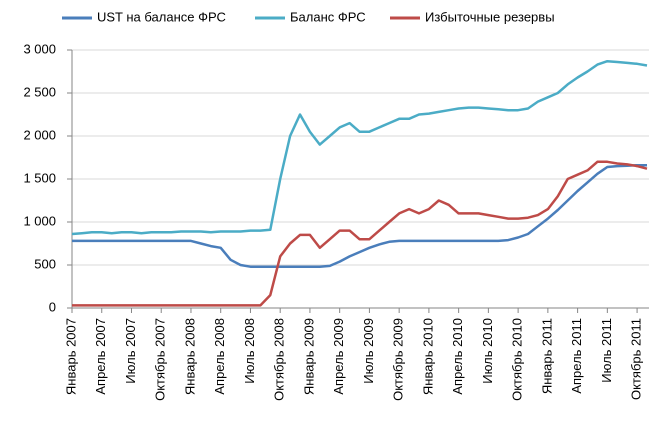 The height and width of the screenshot is (433, 649). Describe the element at coordinates (161, 16) in the screenshot. I see `legend-label: UST на балансе ФРС` at that location.